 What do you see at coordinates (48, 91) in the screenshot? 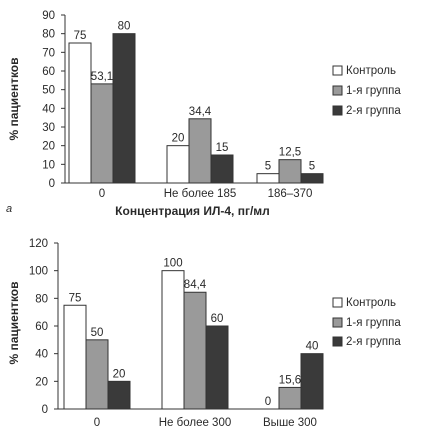
I see `chart1-y-tick-label: 50` at bounding box center [48, 91].